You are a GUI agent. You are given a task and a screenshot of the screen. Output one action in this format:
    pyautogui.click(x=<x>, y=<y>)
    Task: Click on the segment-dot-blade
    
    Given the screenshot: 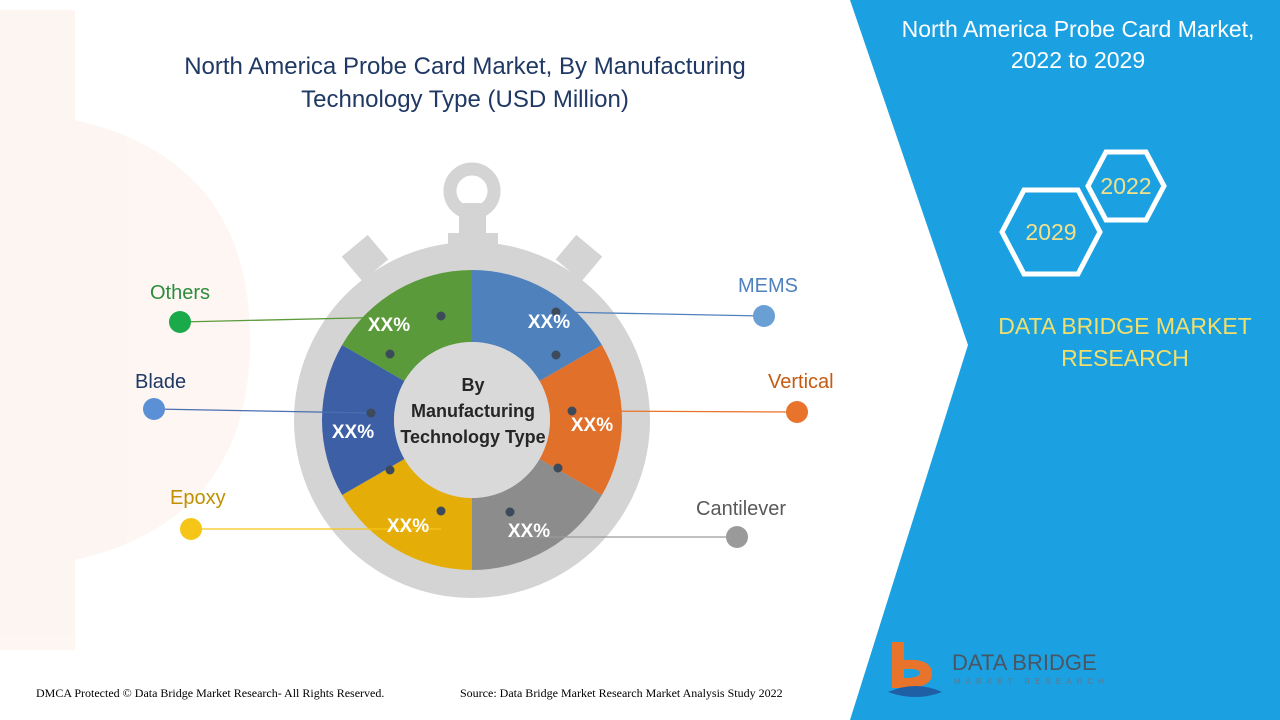 What is the action you would take?
    pyautogui.click(x=371, y=413)
    